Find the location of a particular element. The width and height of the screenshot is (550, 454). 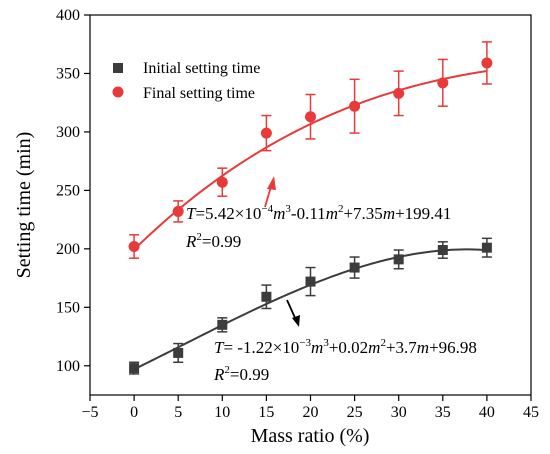

y-tick-label: 400 is located at coordinates (68, 15).